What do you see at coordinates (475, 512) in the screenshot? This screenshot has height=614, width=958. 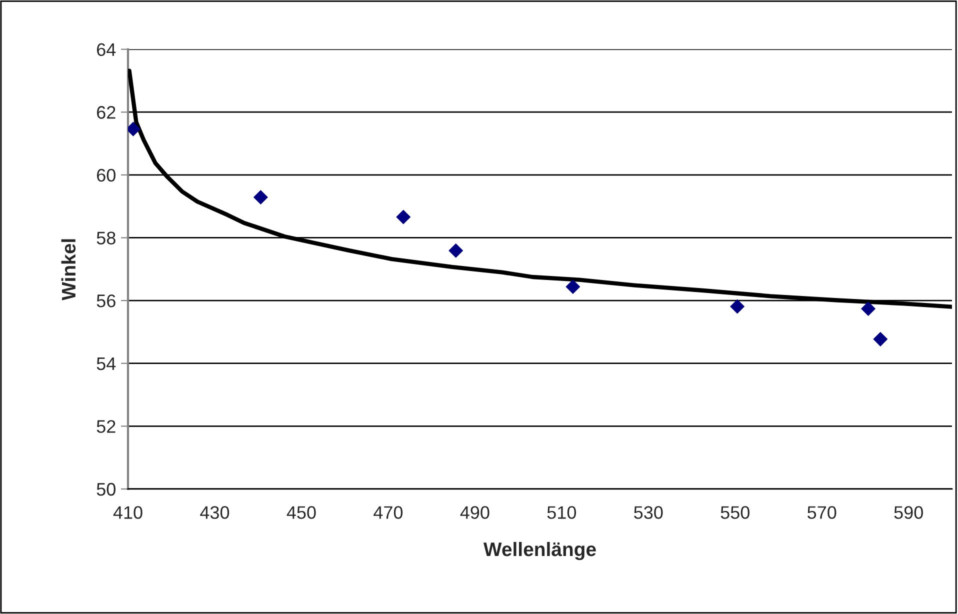 I see `x-tick-label: 490` at bounding box center [475, 512].